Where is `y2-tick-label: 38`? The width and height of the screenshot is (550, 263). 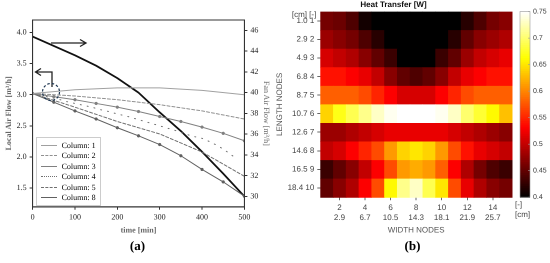
y2-tick-label: 38 is located at coordinates (254, 113).